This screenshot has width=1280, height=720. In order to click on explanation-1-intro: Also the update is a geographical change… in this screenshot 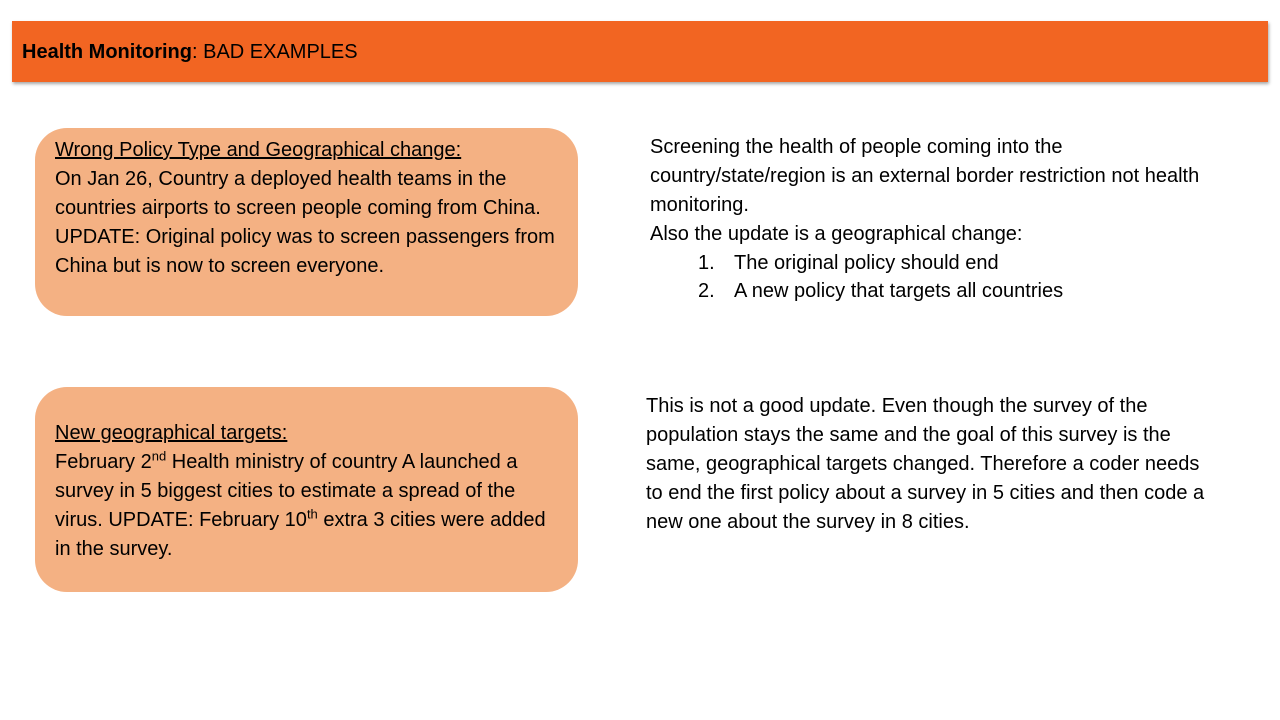, I will do `click(836, 234)`.